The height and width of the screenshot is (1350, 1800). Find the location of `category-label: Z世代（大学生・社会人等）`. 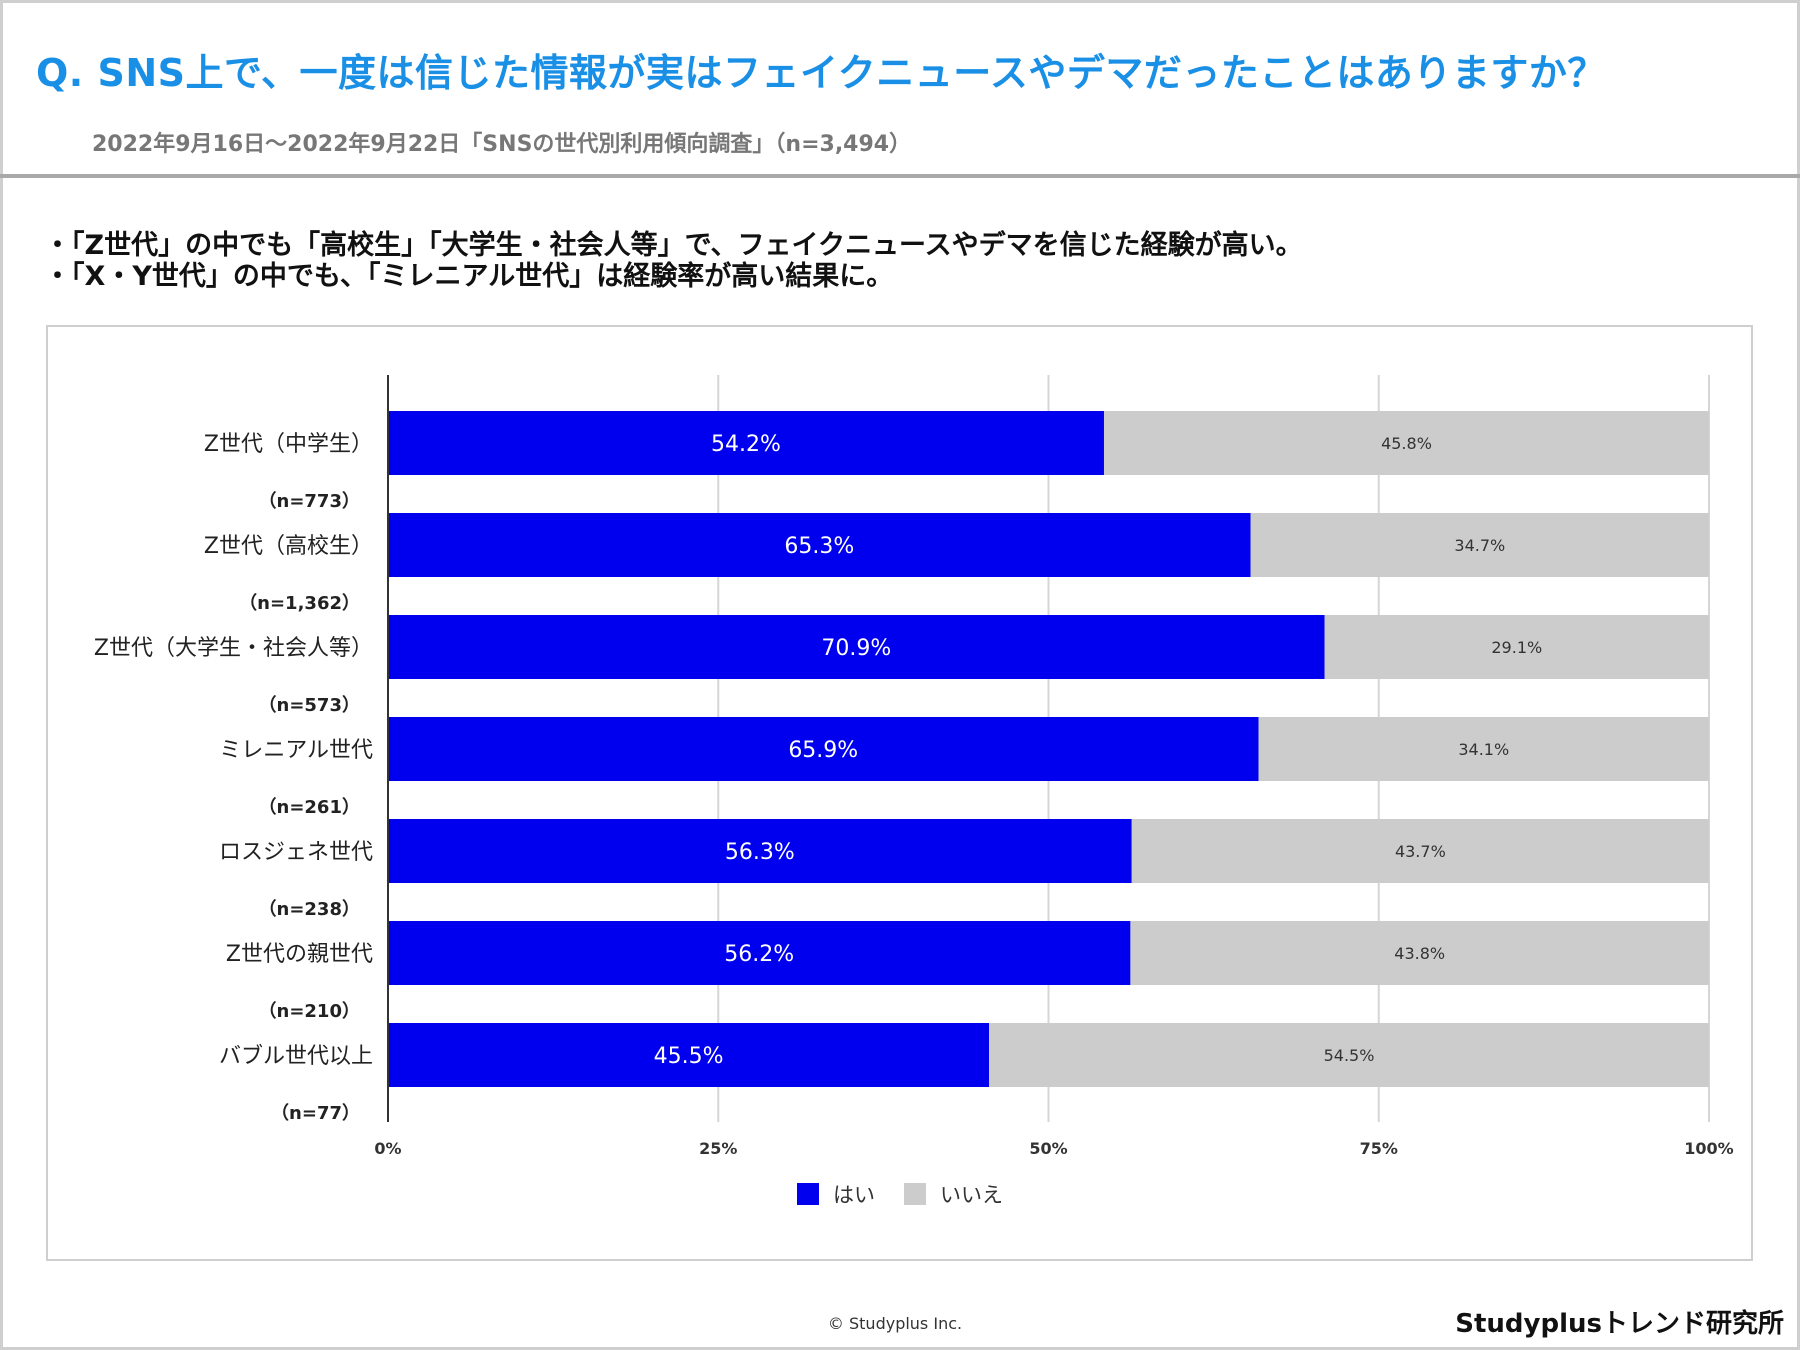

category-label: Z世代（大学生・社会人等） is located at coordinates (233, 648).